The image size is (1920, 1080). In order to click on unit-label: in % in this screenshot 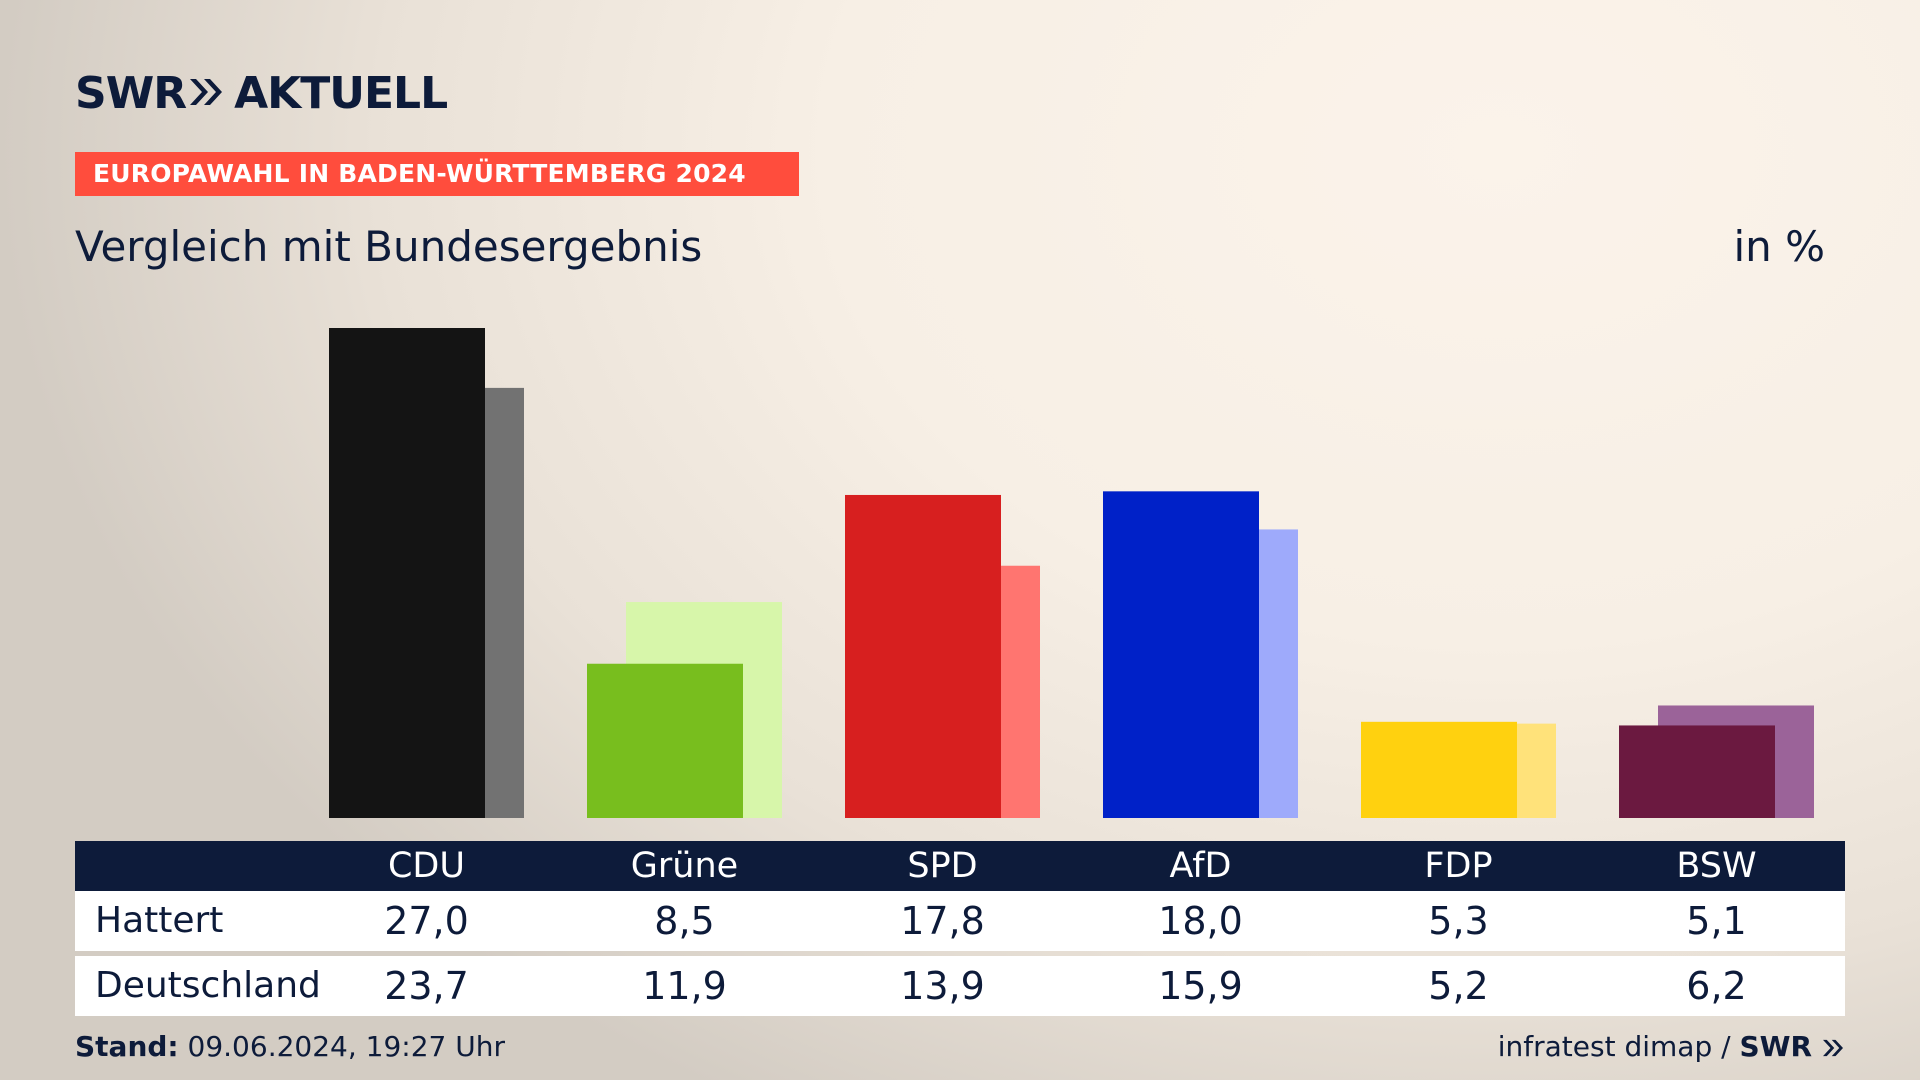, I will do `click(1779, 246)`.